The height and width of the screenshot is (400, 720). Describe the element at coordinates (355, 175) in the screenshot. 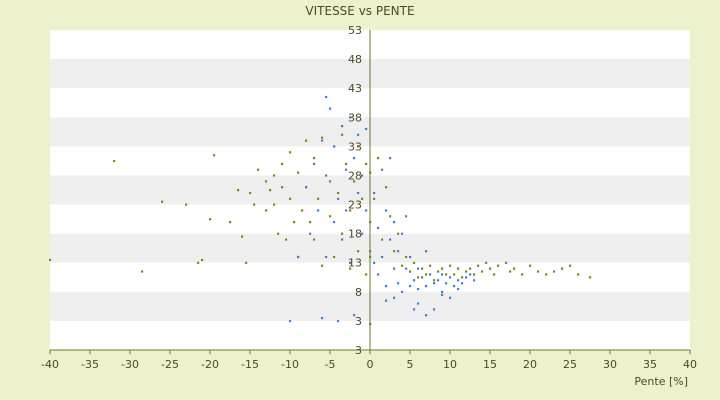

I see `y-tick-label: 28` at that location.